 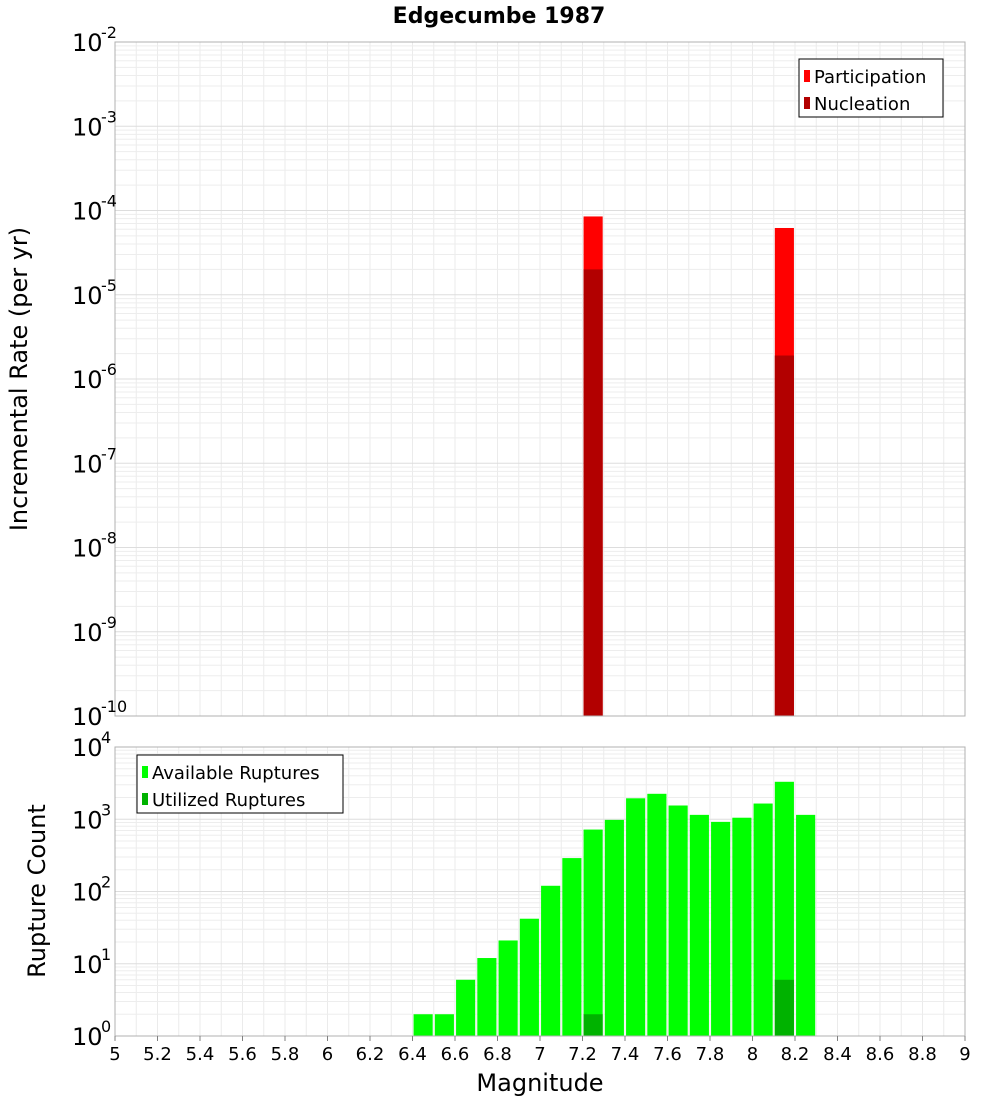 I want to click on x-tick-label: 8.2, so click(x=795, y=1054).